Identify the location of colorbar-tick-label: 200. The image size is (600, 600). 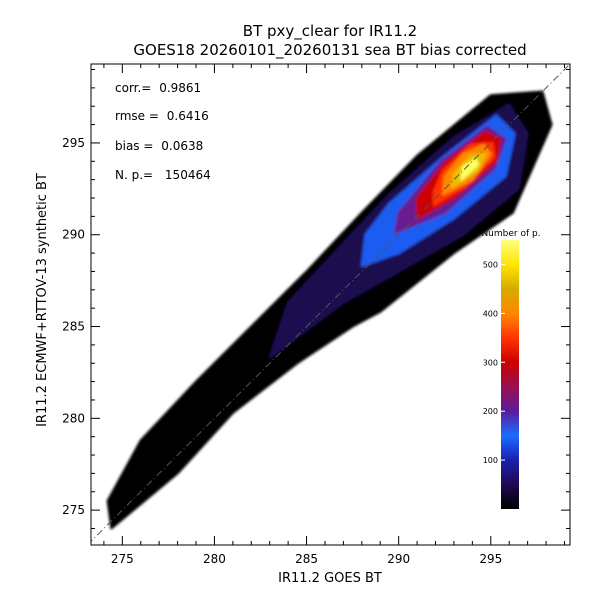
(490, 411).